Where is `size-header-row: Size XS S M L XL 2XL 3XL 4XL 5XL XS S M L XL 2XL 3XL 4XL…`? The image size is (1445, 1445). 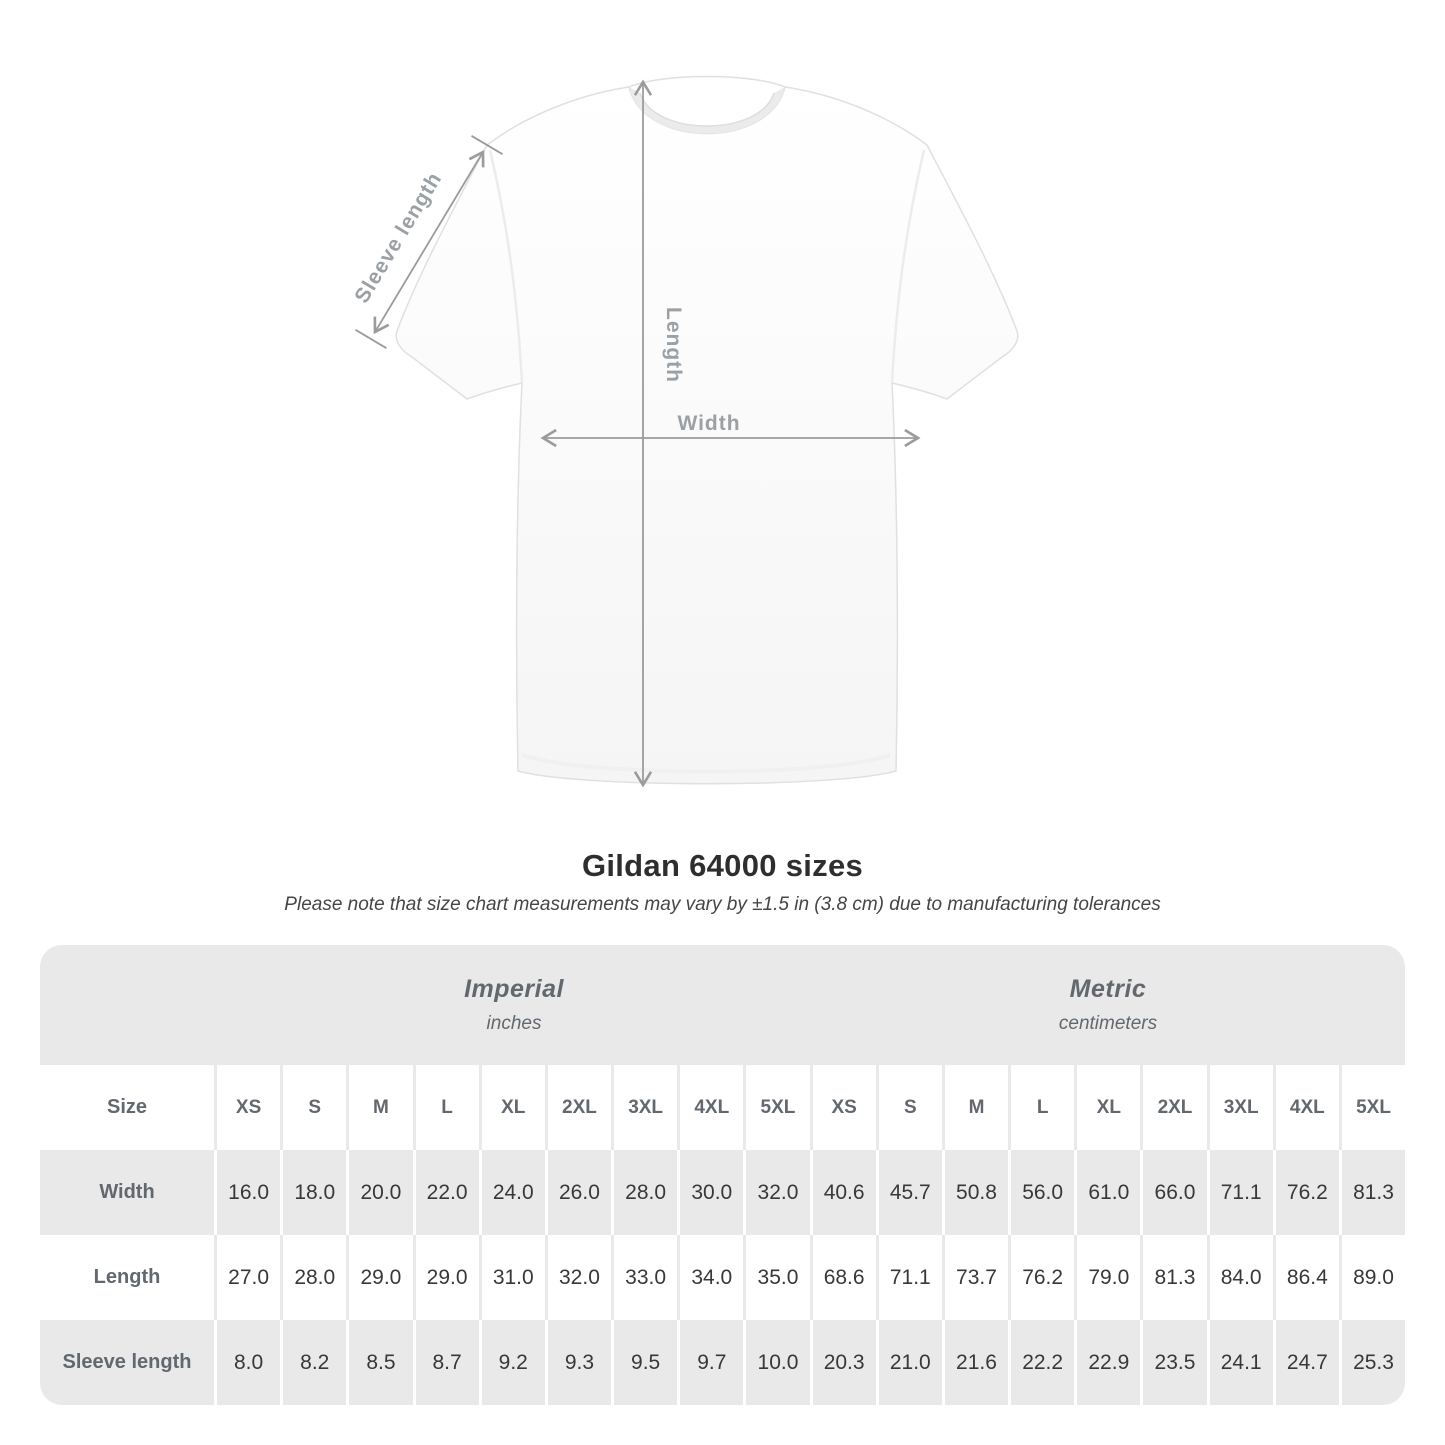
size-header-row: Size XS S M L XL 2XL 3XL 4XL 5XL XS S M L XL 2XL 3XL 4XL… is located at coordinates (722, 1107).